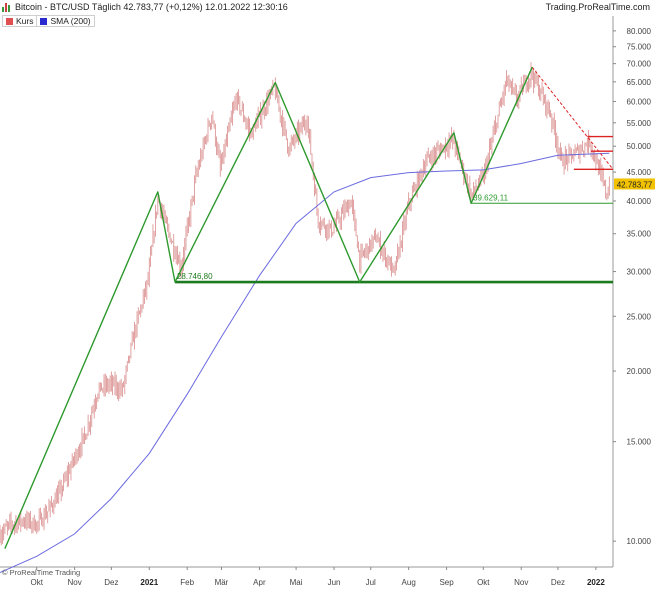  I want to click on legend-item-sma: SMA (200), so click(65, 21).